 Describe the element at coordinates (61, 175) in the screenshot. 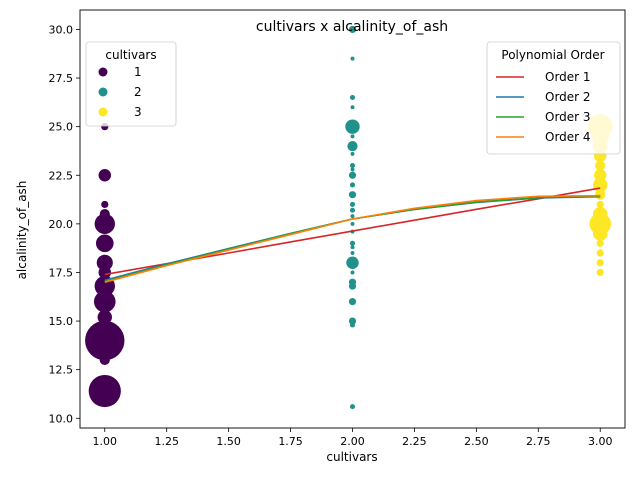

I see `y-tick-label: 22.5` at that location.